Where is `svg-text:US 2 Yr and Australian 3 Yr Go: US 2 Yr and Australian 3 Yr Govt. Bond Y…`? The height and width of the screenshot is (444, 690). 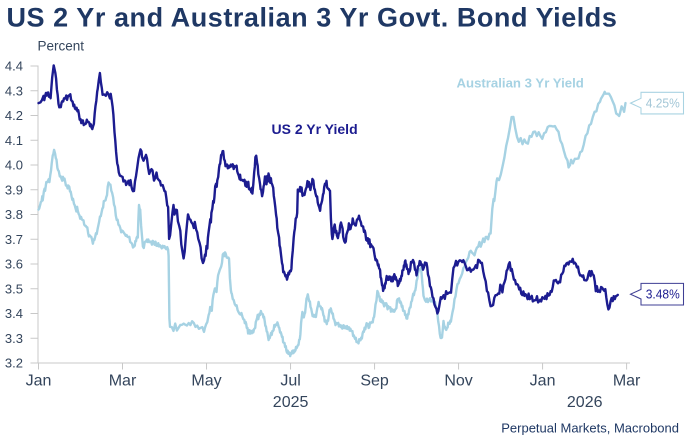
svg-text:US 2 Yr and Australian 3 Yr Go: US 2 Yr and Australian 3 Yr Govt. Bond Y… is located at coordinates (312, 18).